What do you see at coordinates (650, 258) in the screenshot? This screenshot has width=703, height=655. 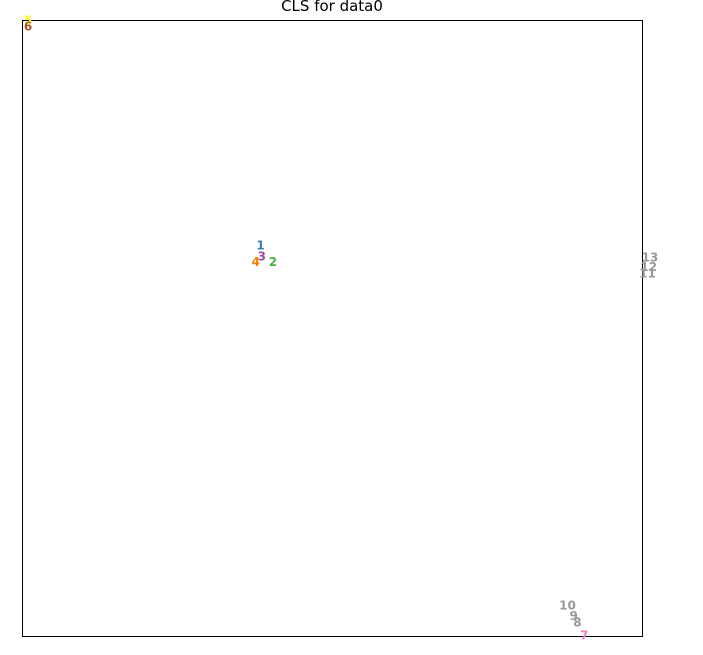 I see `point-label-13: 13` at bounding box center [650, 258].